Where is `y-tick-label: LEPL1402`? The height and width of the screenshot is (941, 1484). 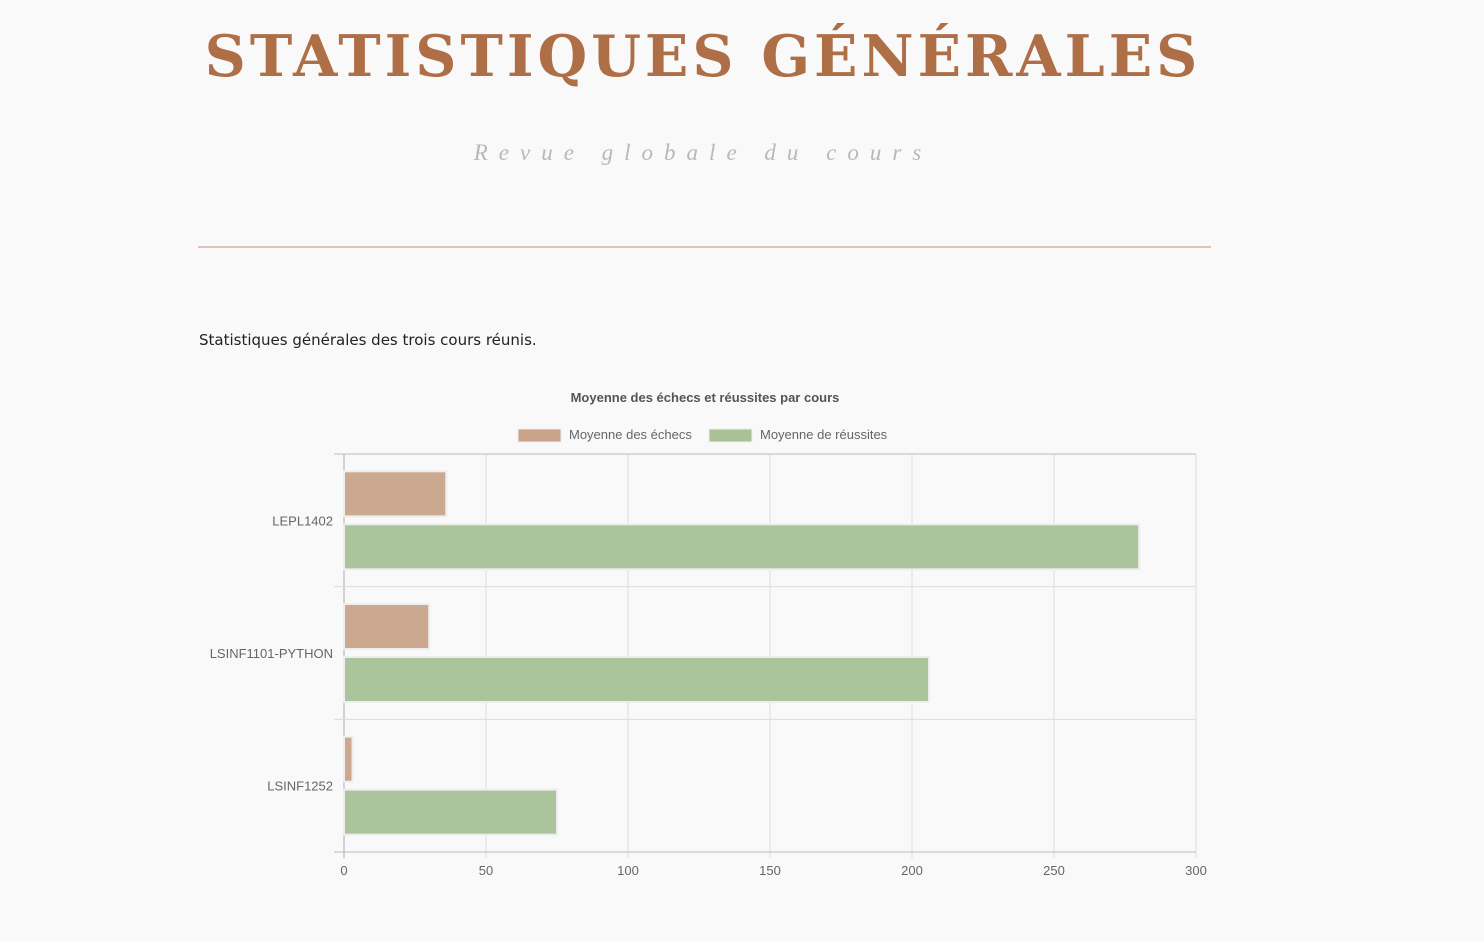
y-tick-label: LEPL1402 is located at coordinates (302, 520).